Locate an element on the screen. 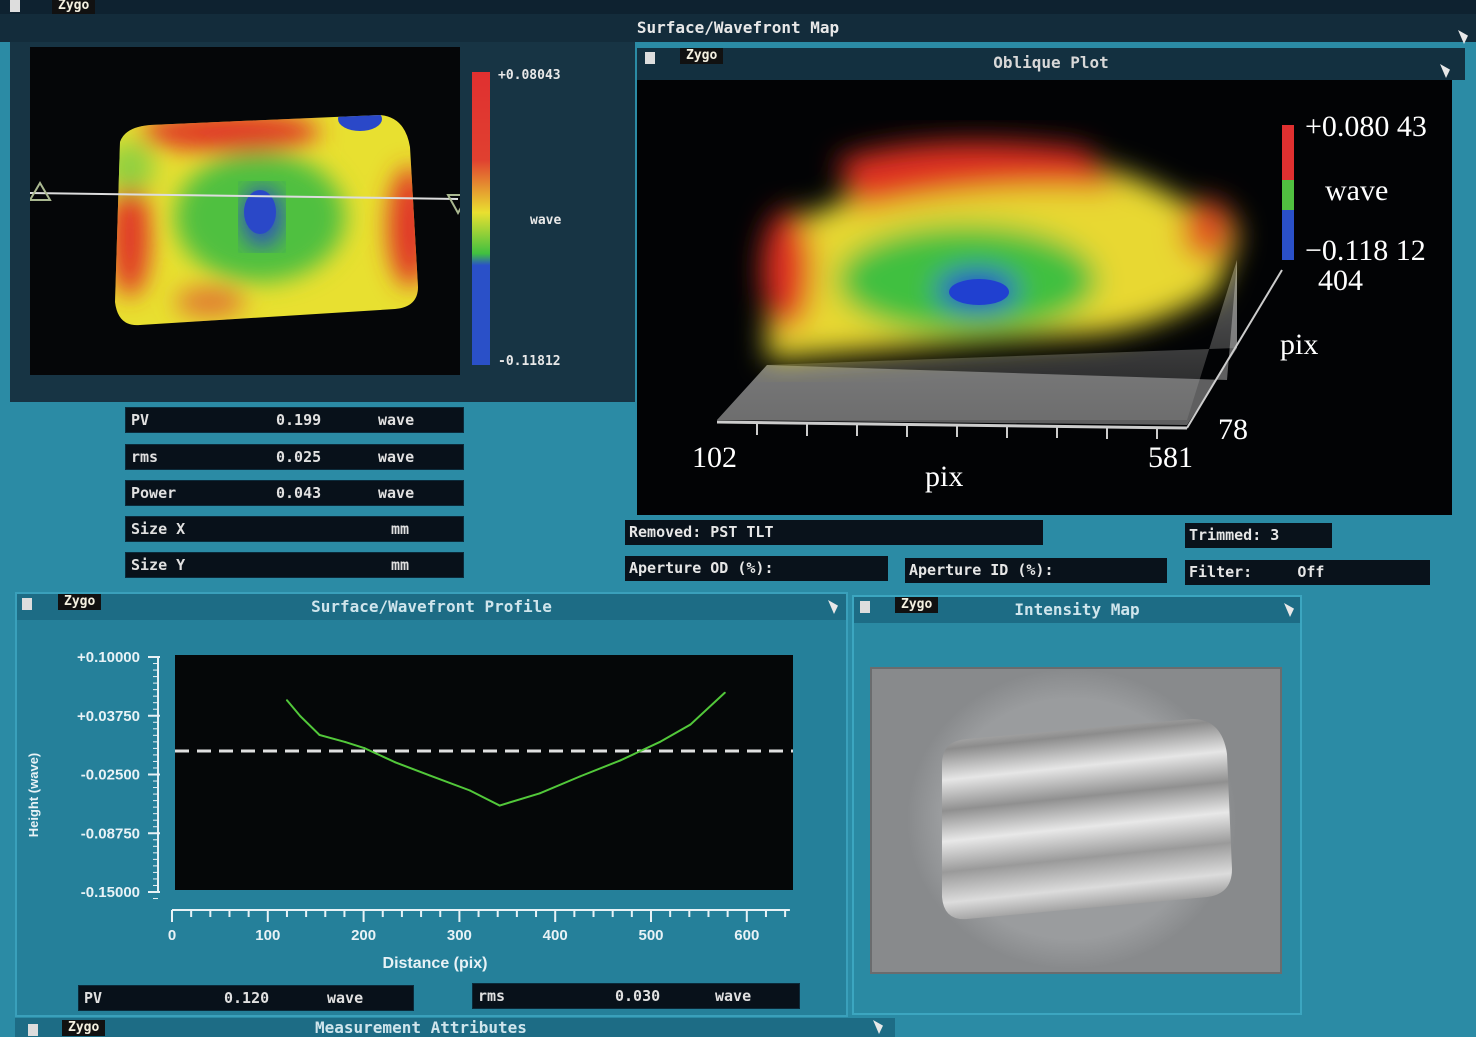 The height and width of the screenshot is (1037, 1476). surface-map-title: Surface/Wavefront Map is located at coordinates (738, 28).